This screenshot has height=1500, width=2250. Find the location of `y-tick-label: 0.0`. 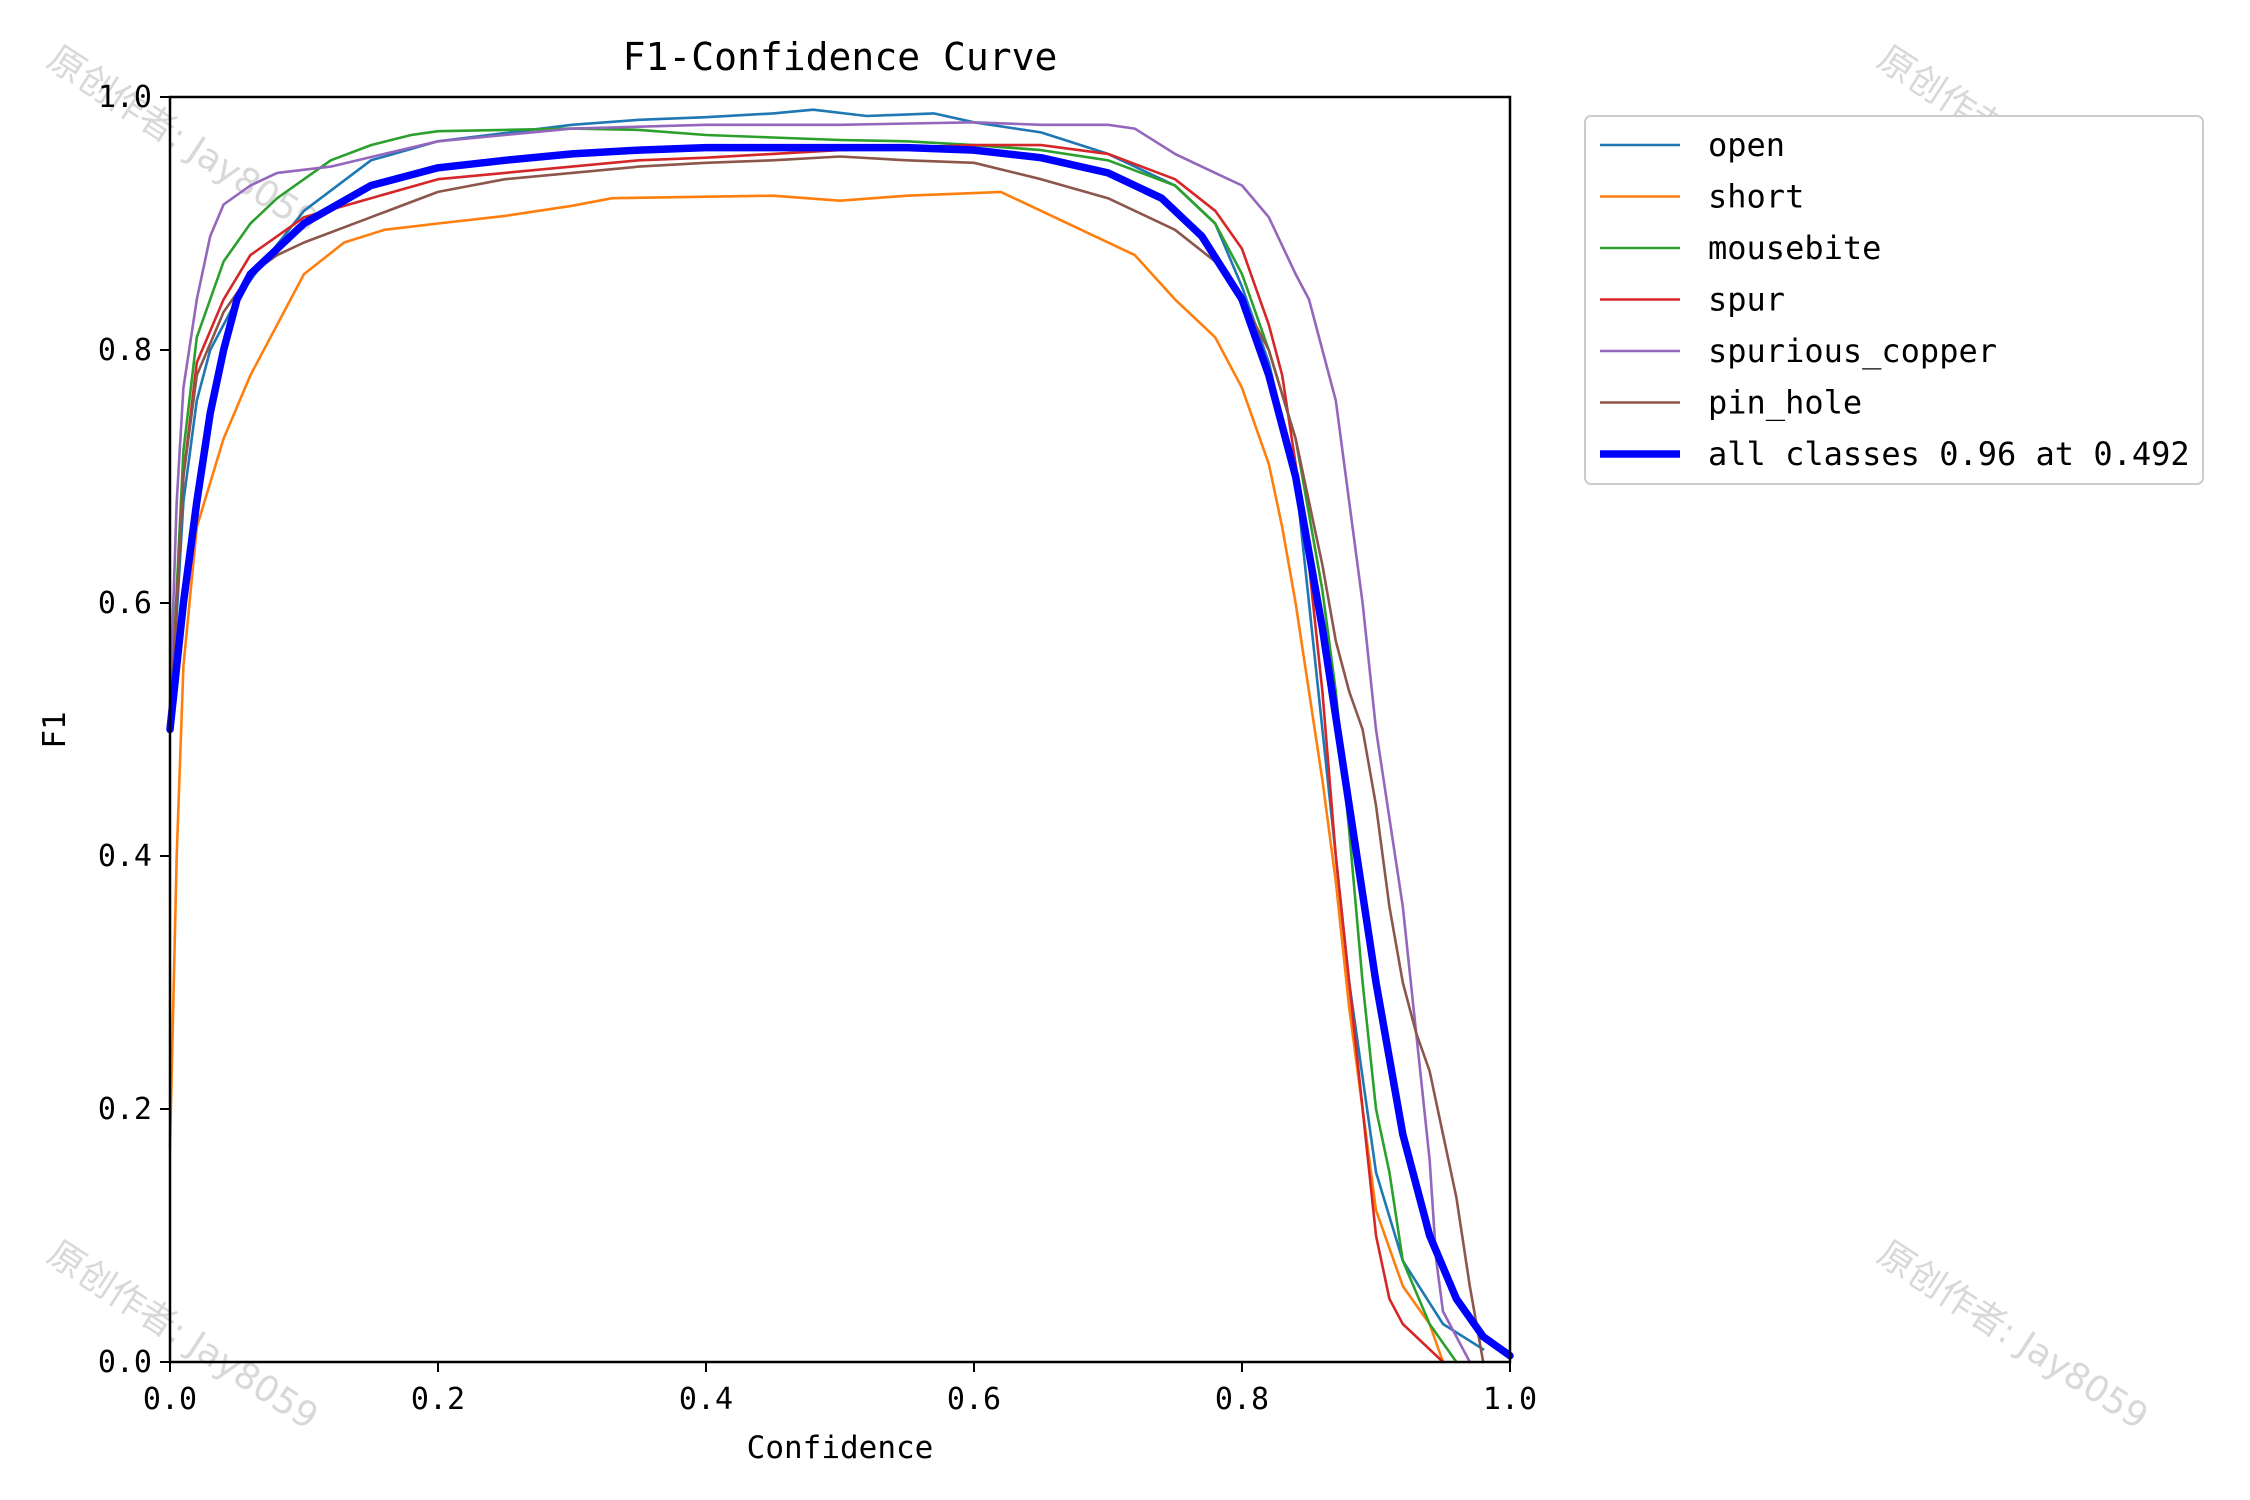

y-tick-label: 0.0 is located at coordinates (125, 1362).